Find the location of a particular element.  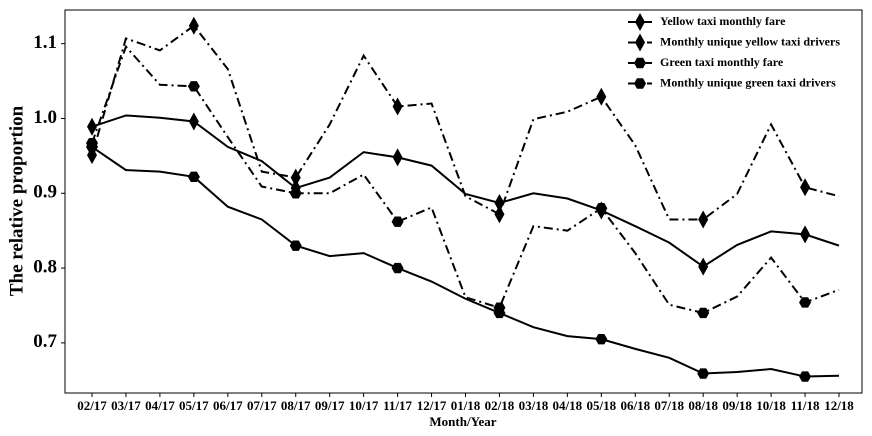

legend-label: Monthly unique green taxi drivers is located at coordinates (748, 82).